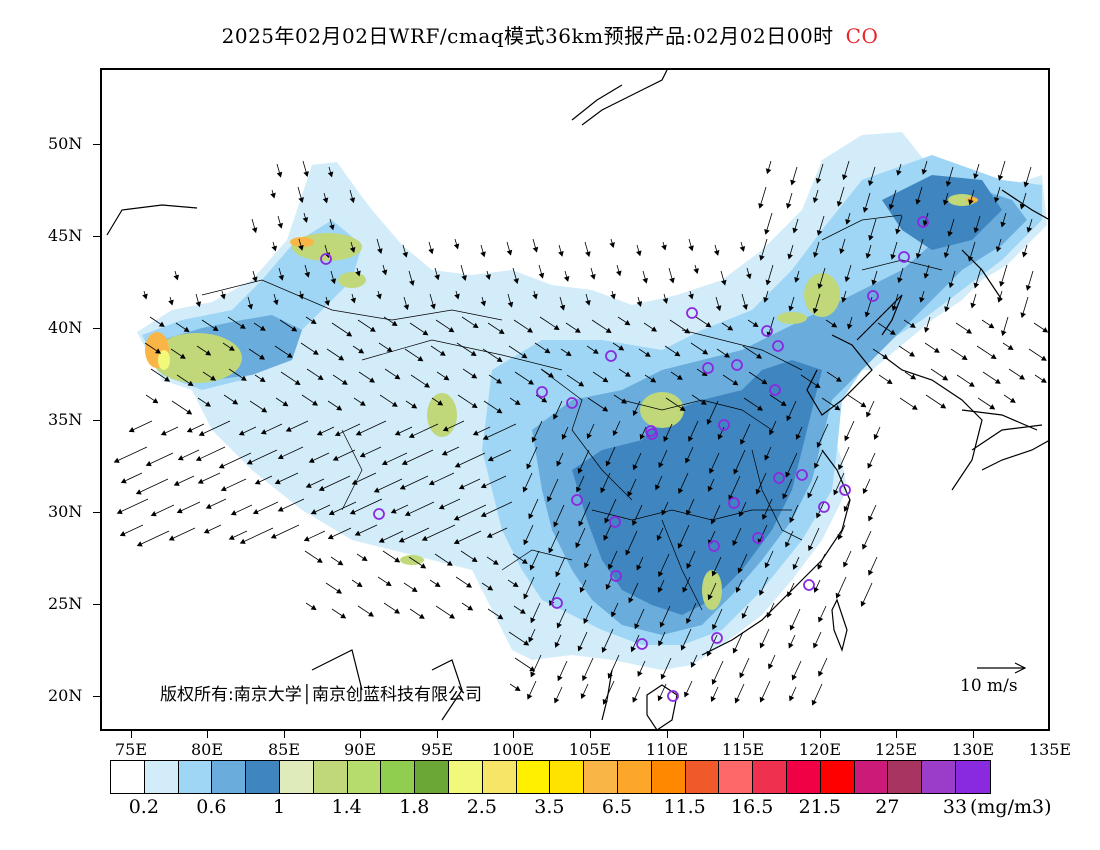 This screenshot has height=850, width=1100. I want to click on colorbar-label: 3.5, so click(549, 807).